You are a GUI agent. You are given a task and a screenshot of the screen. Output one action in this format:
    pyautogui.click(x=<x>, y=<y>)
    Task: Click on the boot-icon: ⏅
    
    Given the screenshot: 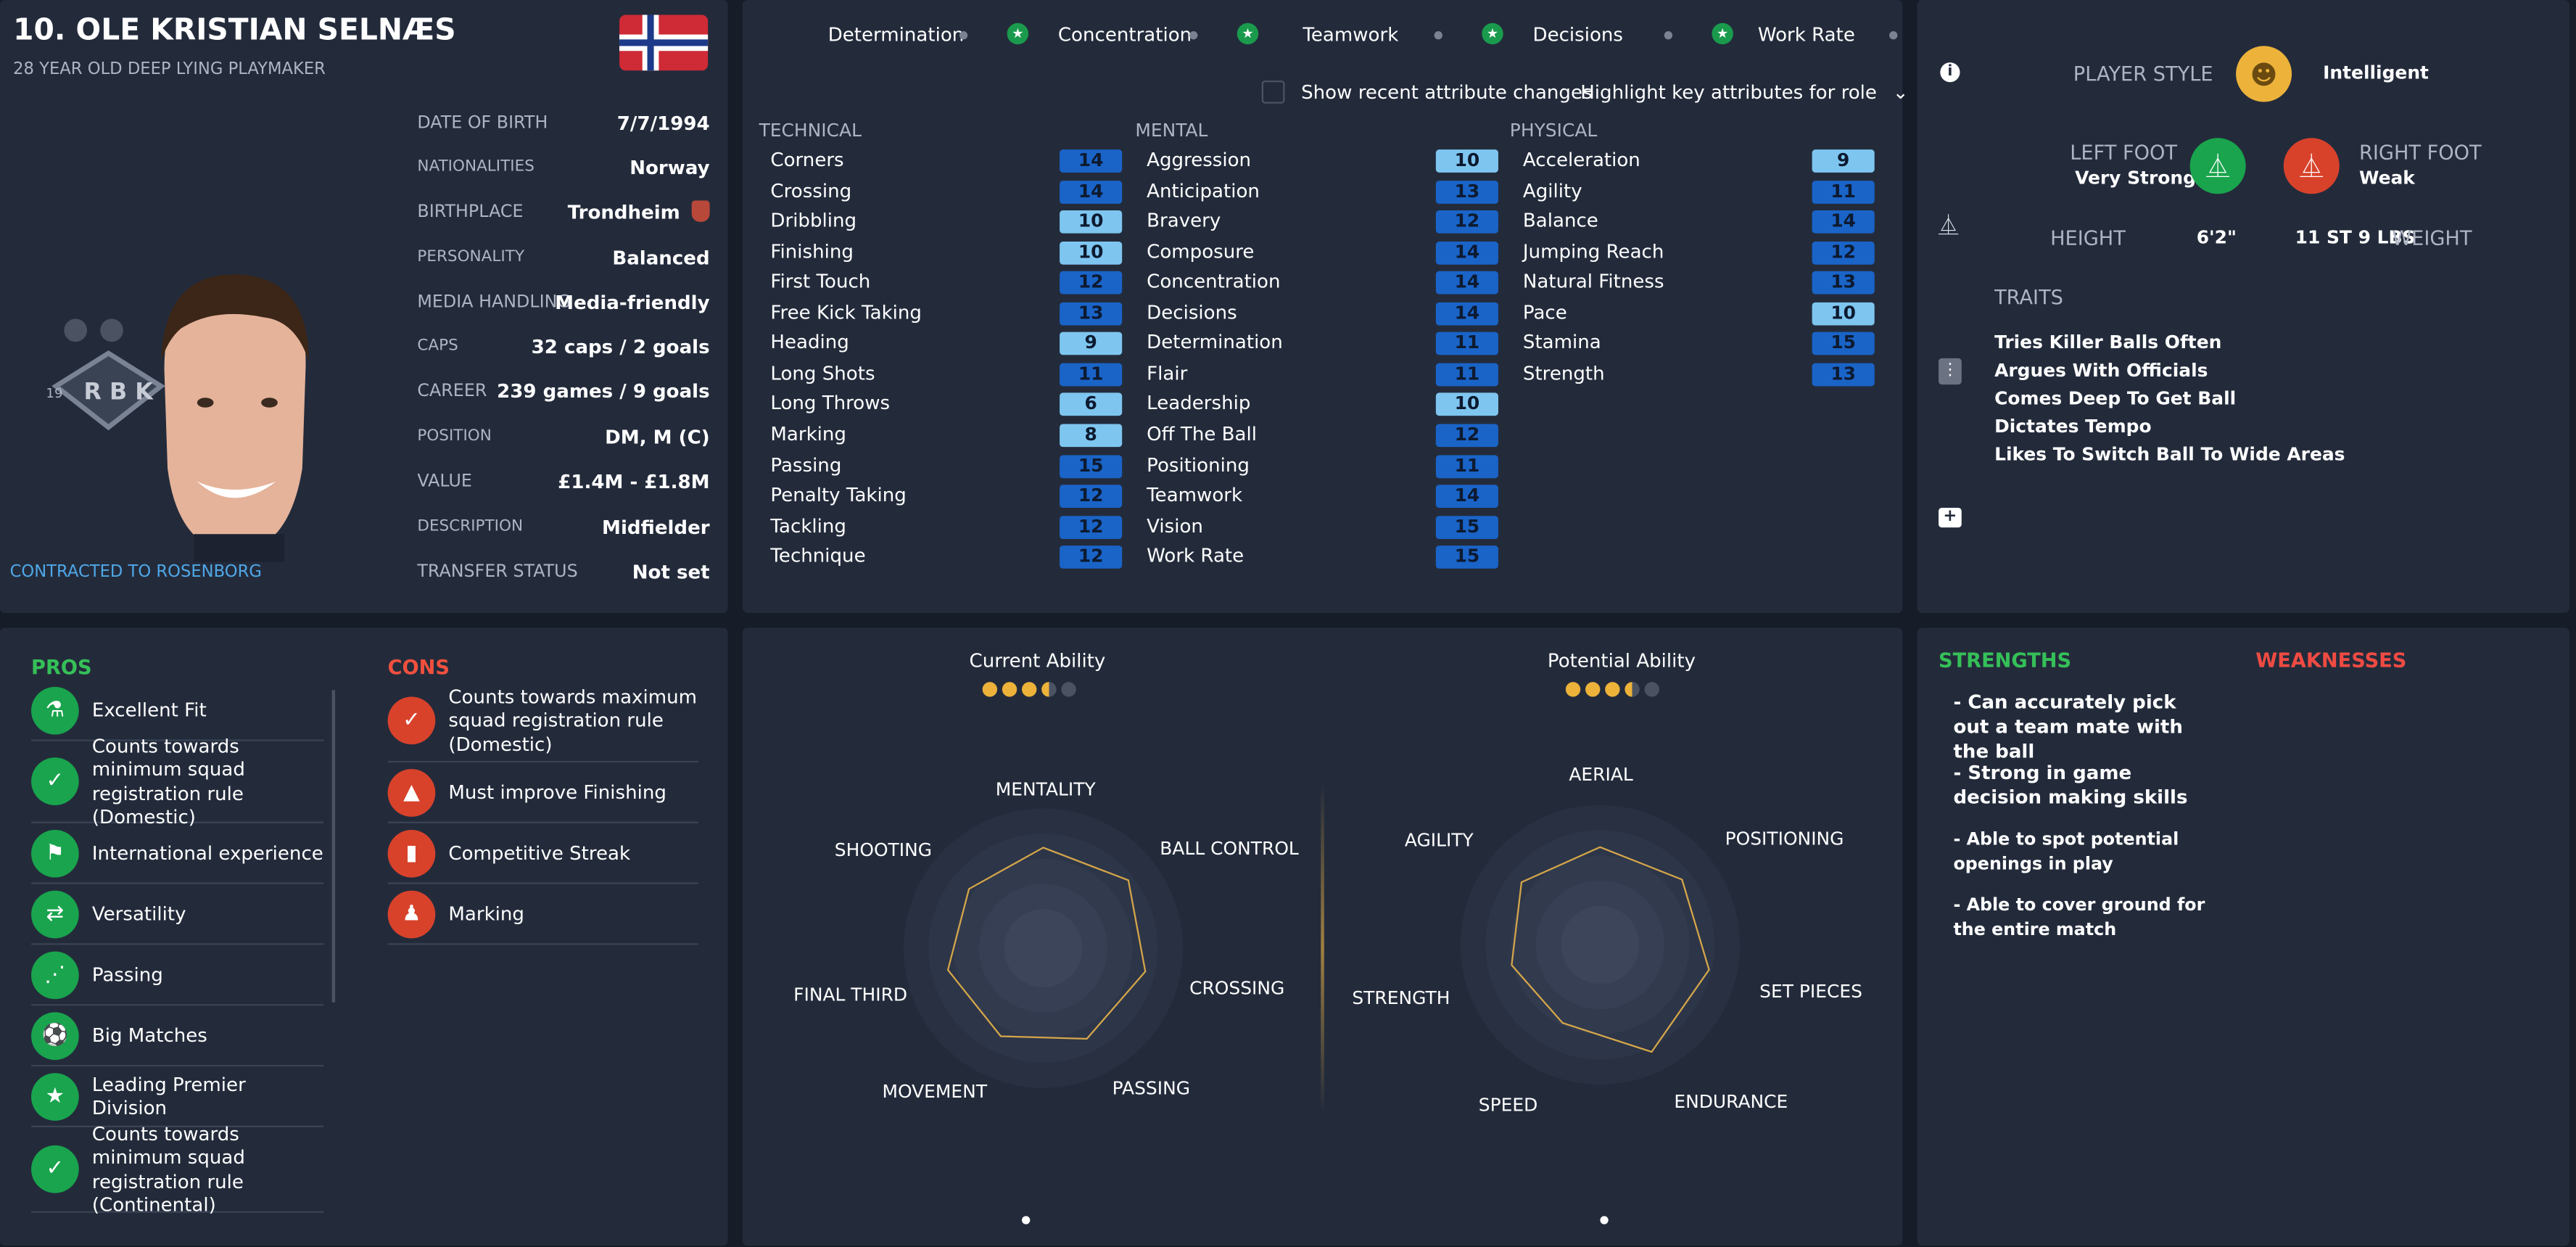 What is the action you would take?
    pyautogui.click(x=1949, y=225)
    